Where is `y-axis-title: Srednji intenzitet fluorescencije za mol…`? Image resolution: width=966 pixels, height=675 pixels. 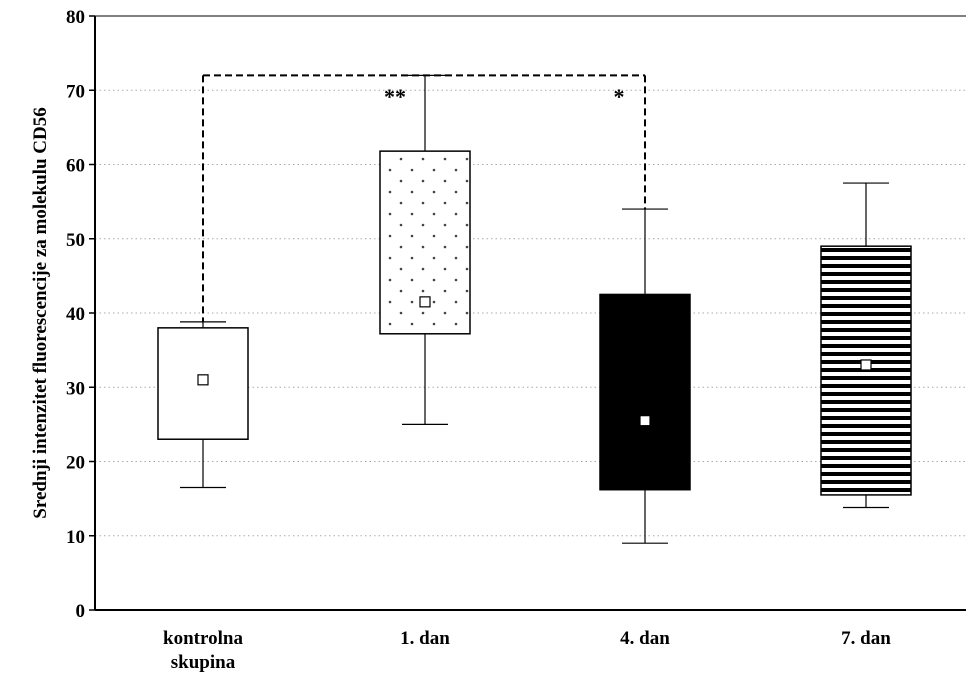 y-axis-title: Srednji intenzitet fluorescencije za mol… is located at coordinates (40, 312).